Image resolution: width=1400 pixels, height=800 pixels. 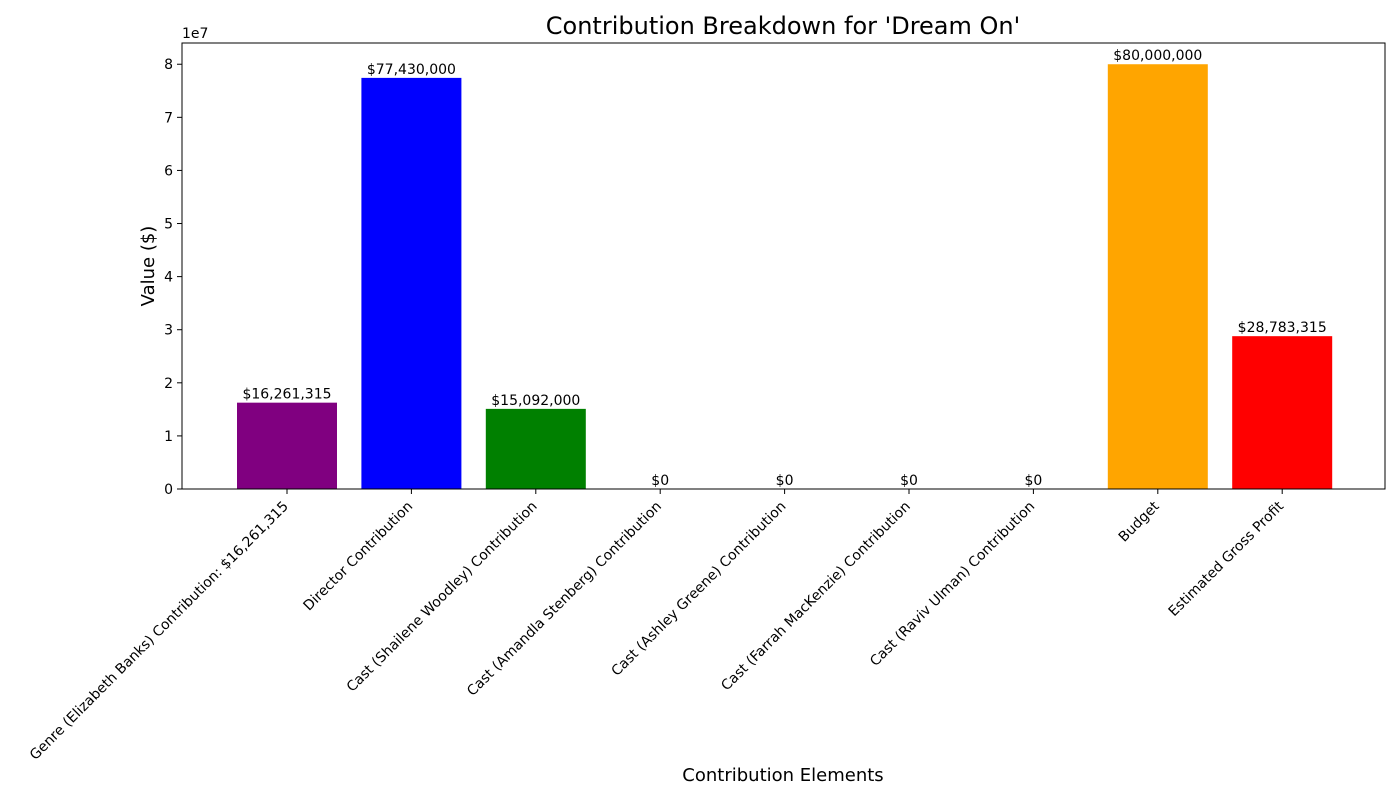 I want to click on bar-value-label: $15,092,000, so click(x=535, y=401).